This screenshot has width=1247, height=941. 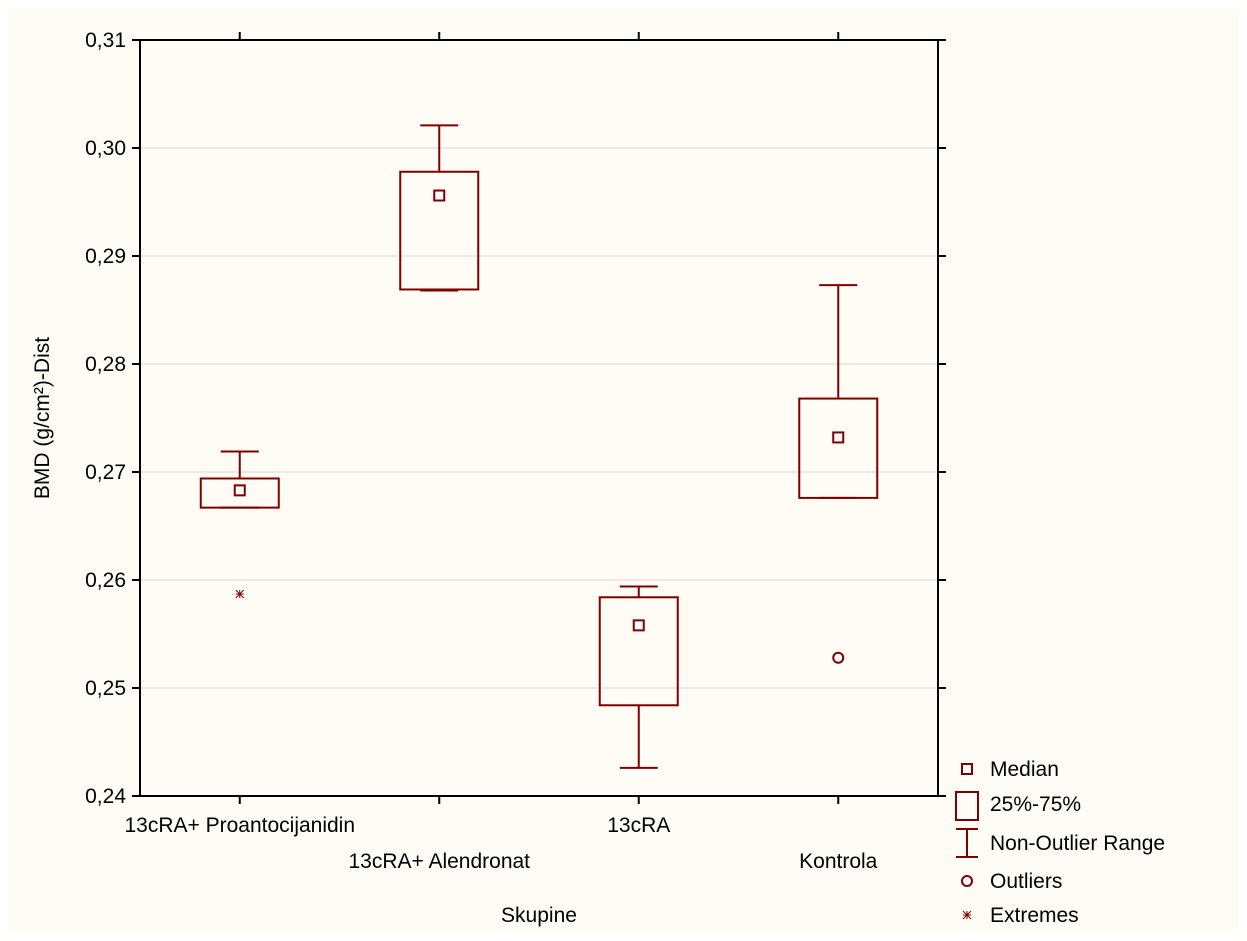 What do you see at coordinates (439, 861) in the screenshot?
I see `x-tick-label: 13cRA+ Alendronat` at bounding box center [439, 861].